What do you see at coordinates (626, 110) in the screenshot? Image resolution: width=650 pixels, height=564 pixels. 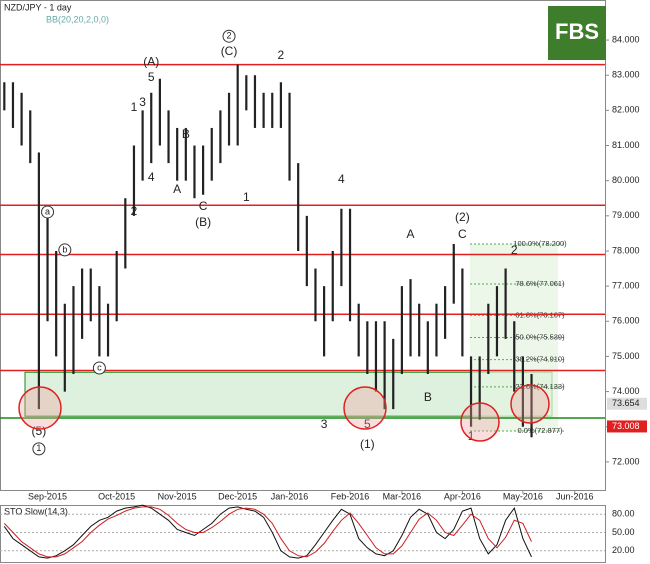 I see `y-tick-label: 82.000` at bounding box center [626, 110].